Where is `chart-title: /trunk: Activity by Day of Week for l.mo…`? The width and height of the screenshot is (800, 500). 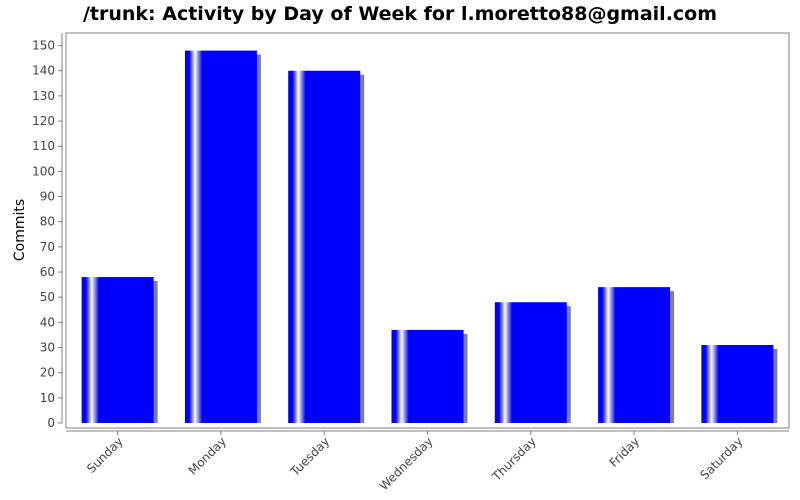 chart-title: /trunk: Activity by Day of Week for l.mo… is located at coordinates (400, 14).